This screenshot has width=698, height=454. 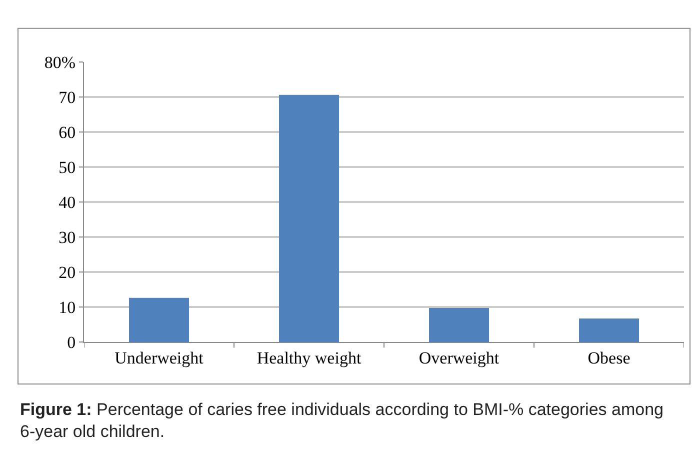 What do you see at coordinates (67, 202) in the screenshot?
I see `y-tick-label: 40` at bounding box center [67, 202].